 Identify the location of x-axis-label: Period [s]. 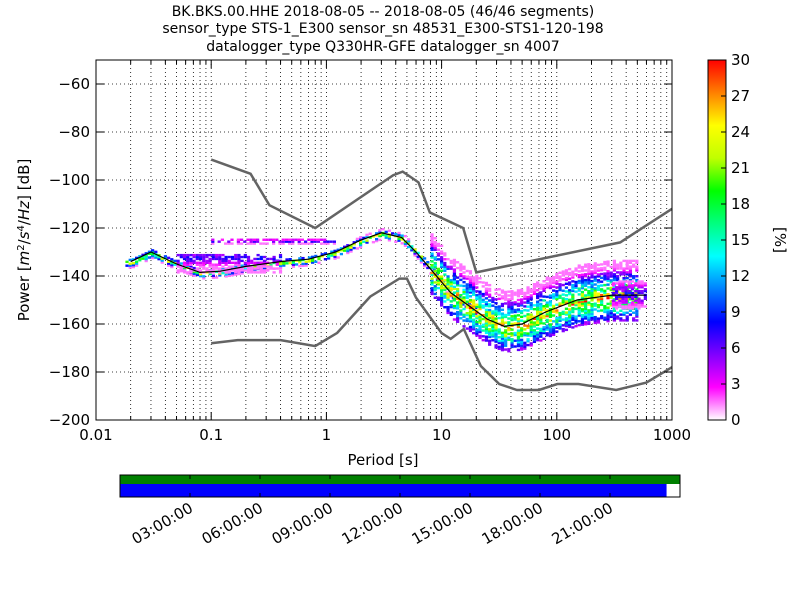
(382, 460).